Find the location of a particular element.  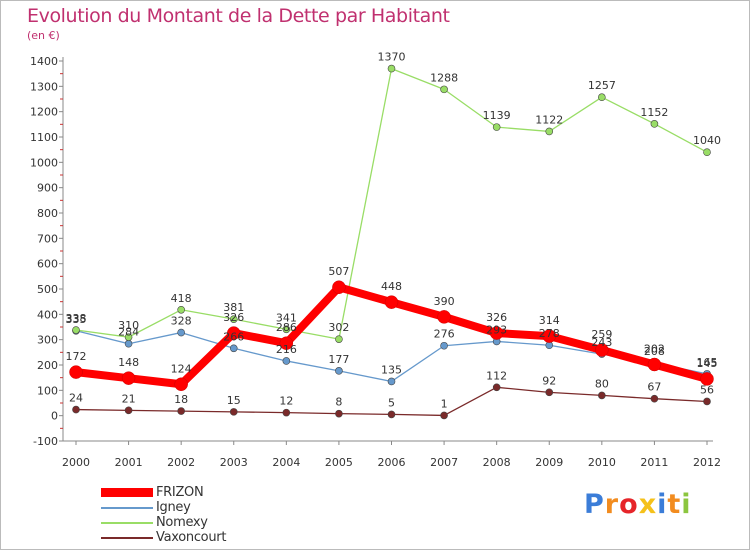

legend-item-nomexy: Nomexy is located at coordinates (211, 522).